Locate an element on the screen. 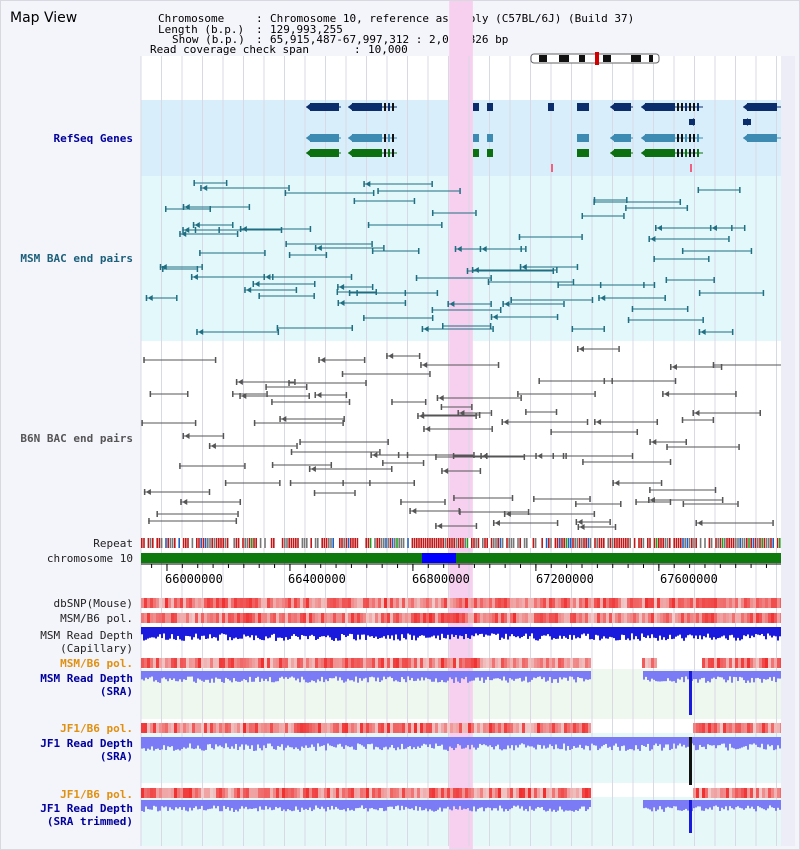 The height and width of the screenshot is (850, 800). track-label-b6n-bac: B6N BAC end pairs is located at coordinates (76, 438).